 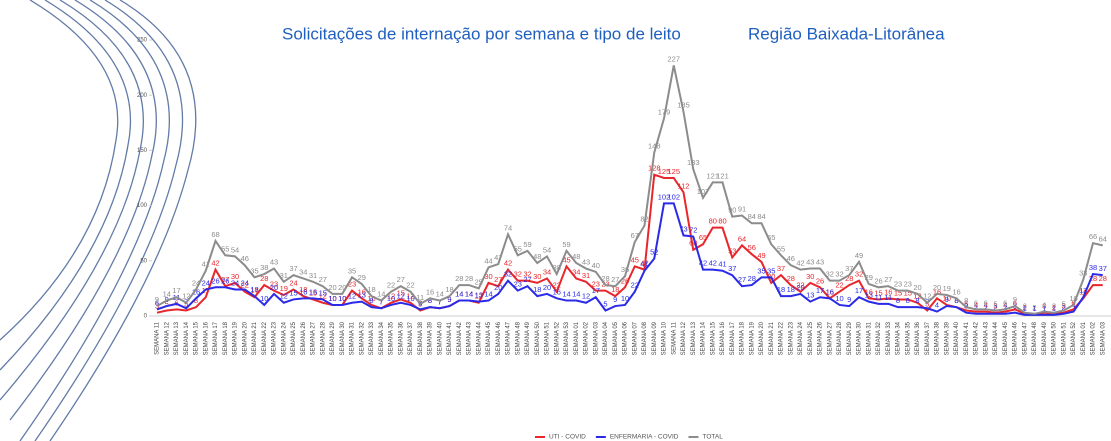 What do you see at coordinates (440, 338) in the screenshot?
I see `x-tick-label: SEMANA 40` at bounding box center [440, 338].